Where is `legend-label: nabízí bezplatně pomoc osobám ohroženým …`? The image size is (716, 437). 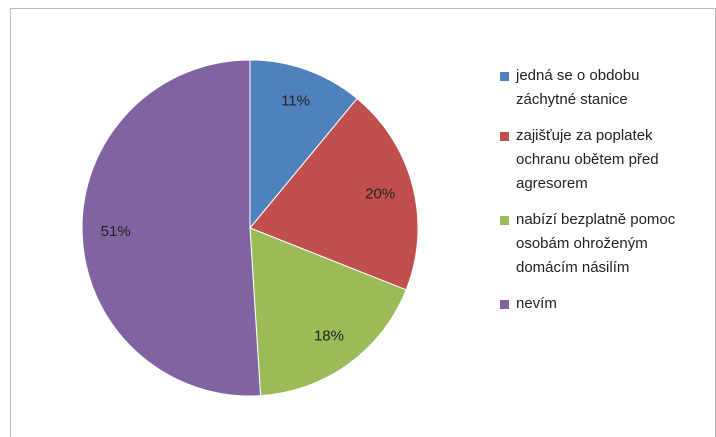 legend-label: nabízí bezplatně pomoc osobám ohroženým … is located at coordinates (596, 243).